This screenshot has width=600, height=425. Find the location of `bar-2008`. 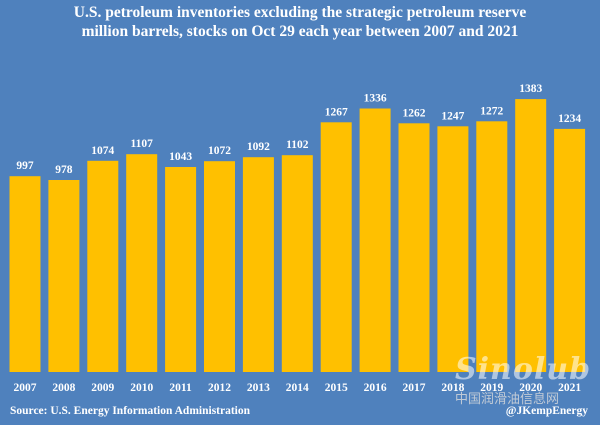

bar-2008 is located at coordinates (64, 276).